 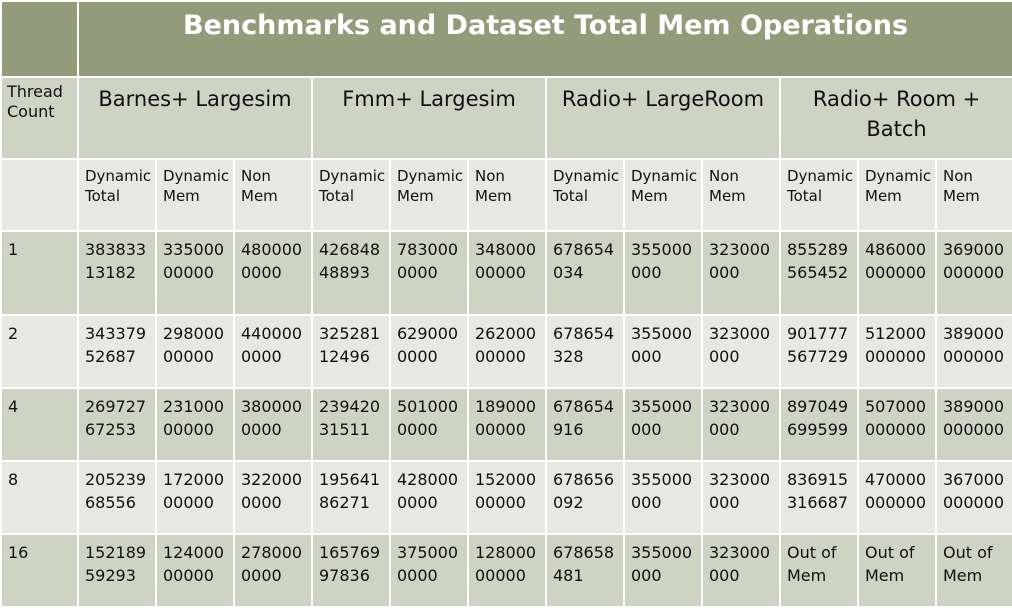 What do you see at coordinates (974, 479) in the screenshot?
I see `table-cell-line: 367000` at bounding box center [974, 479].